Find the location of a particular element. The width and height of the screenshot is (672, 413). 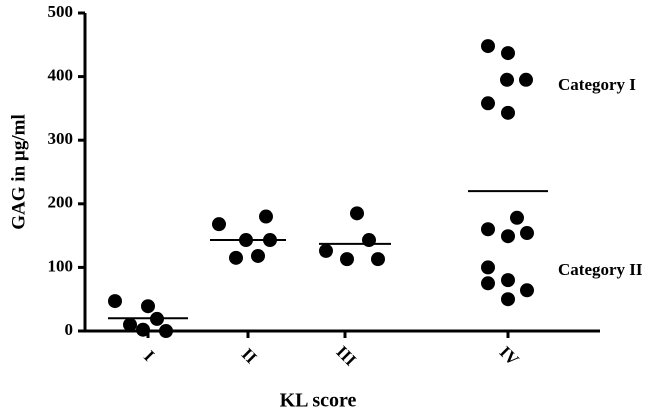

y-tick-label: 0 is located at coordinates (69, 329).